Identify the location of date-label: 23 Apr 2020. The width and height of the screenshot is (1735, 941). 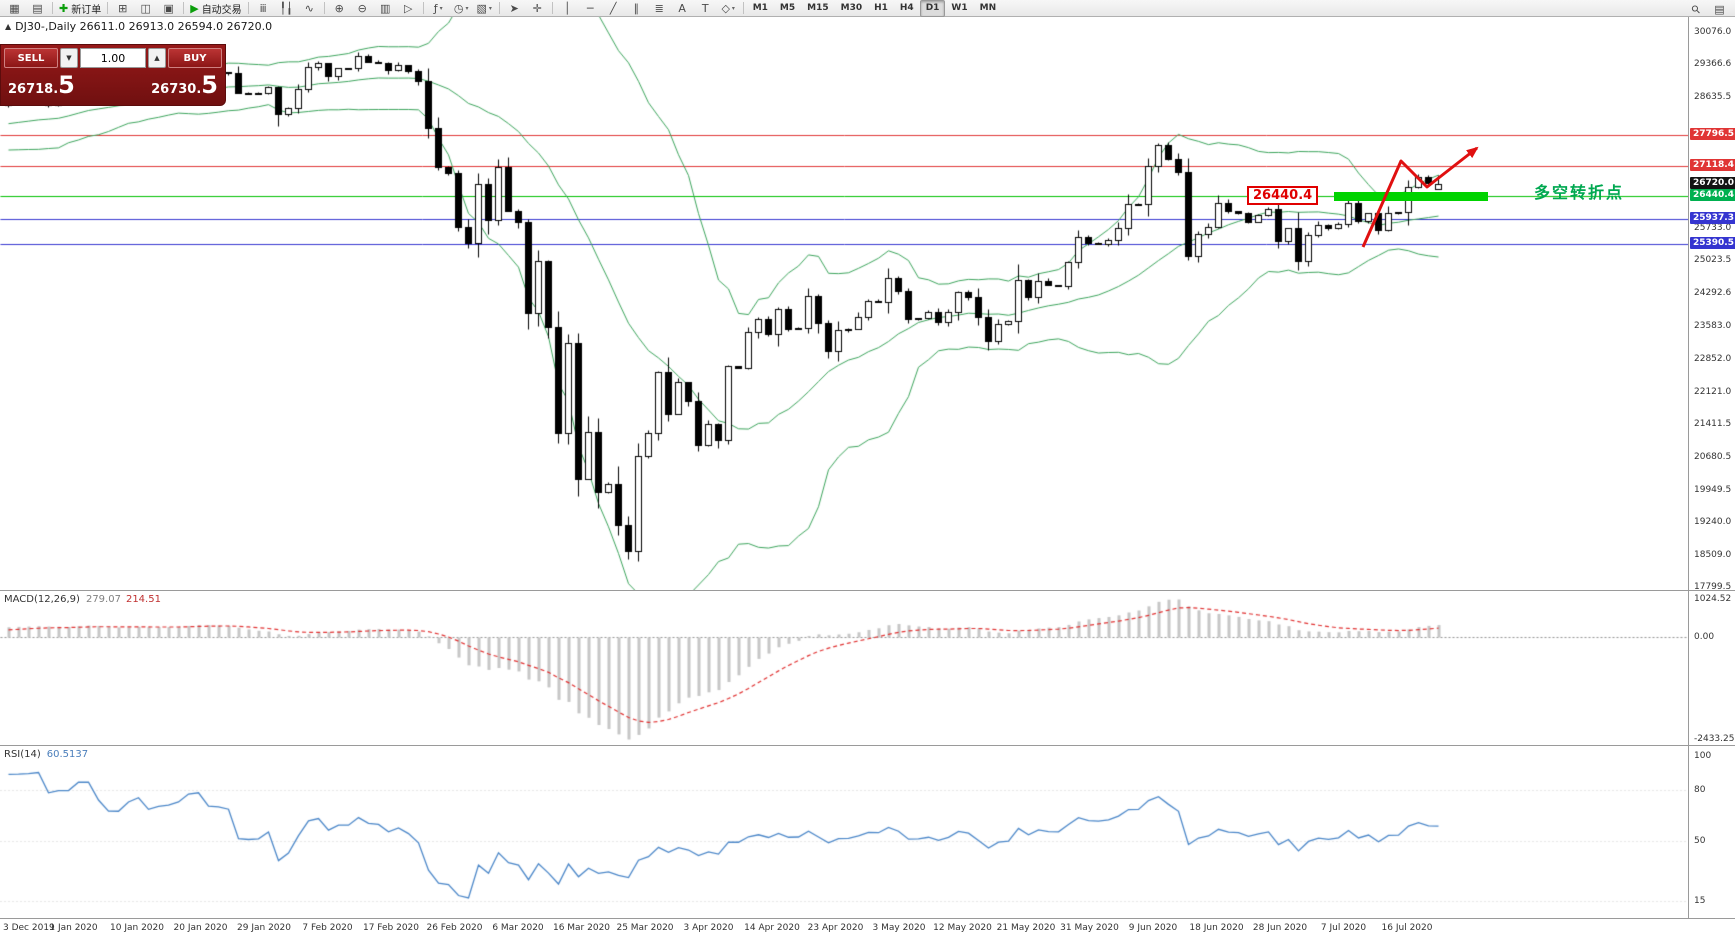
(835, 928).